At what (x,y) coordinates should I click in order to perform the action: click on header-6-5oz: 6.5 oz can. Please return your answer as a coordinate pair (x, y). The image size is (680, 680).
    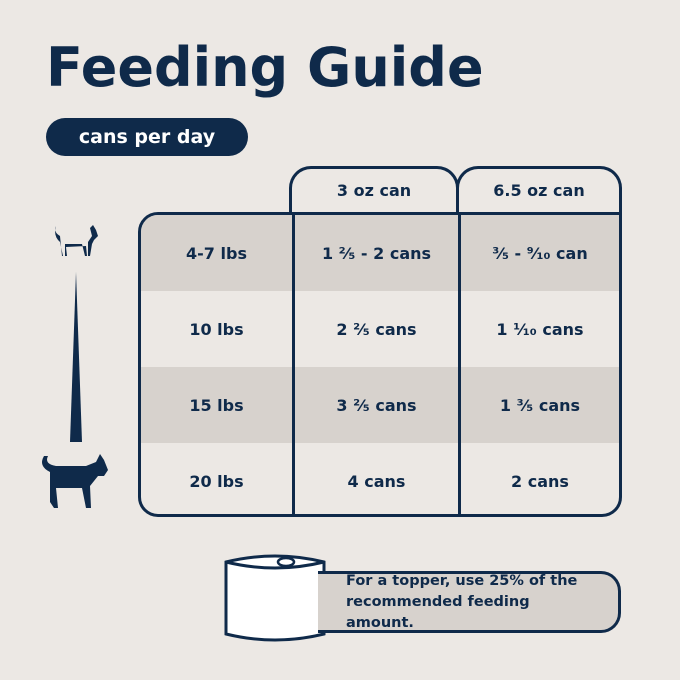
    Looking at the image, I should click on (539, 189).